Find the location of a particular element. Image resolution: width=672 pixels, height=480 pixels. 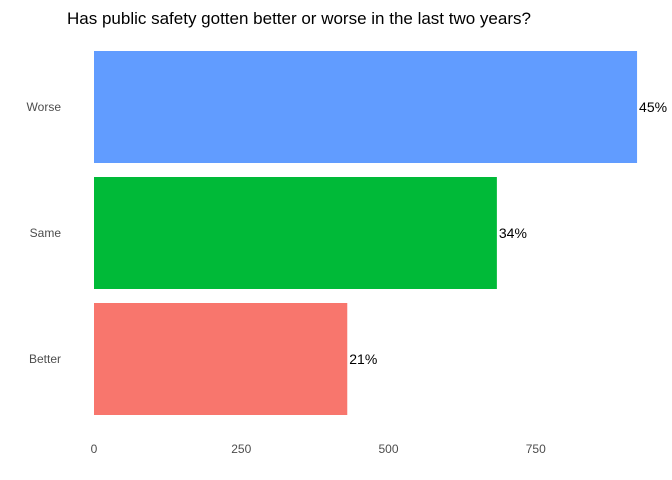

bar-same is located at coordinates (295, 233).